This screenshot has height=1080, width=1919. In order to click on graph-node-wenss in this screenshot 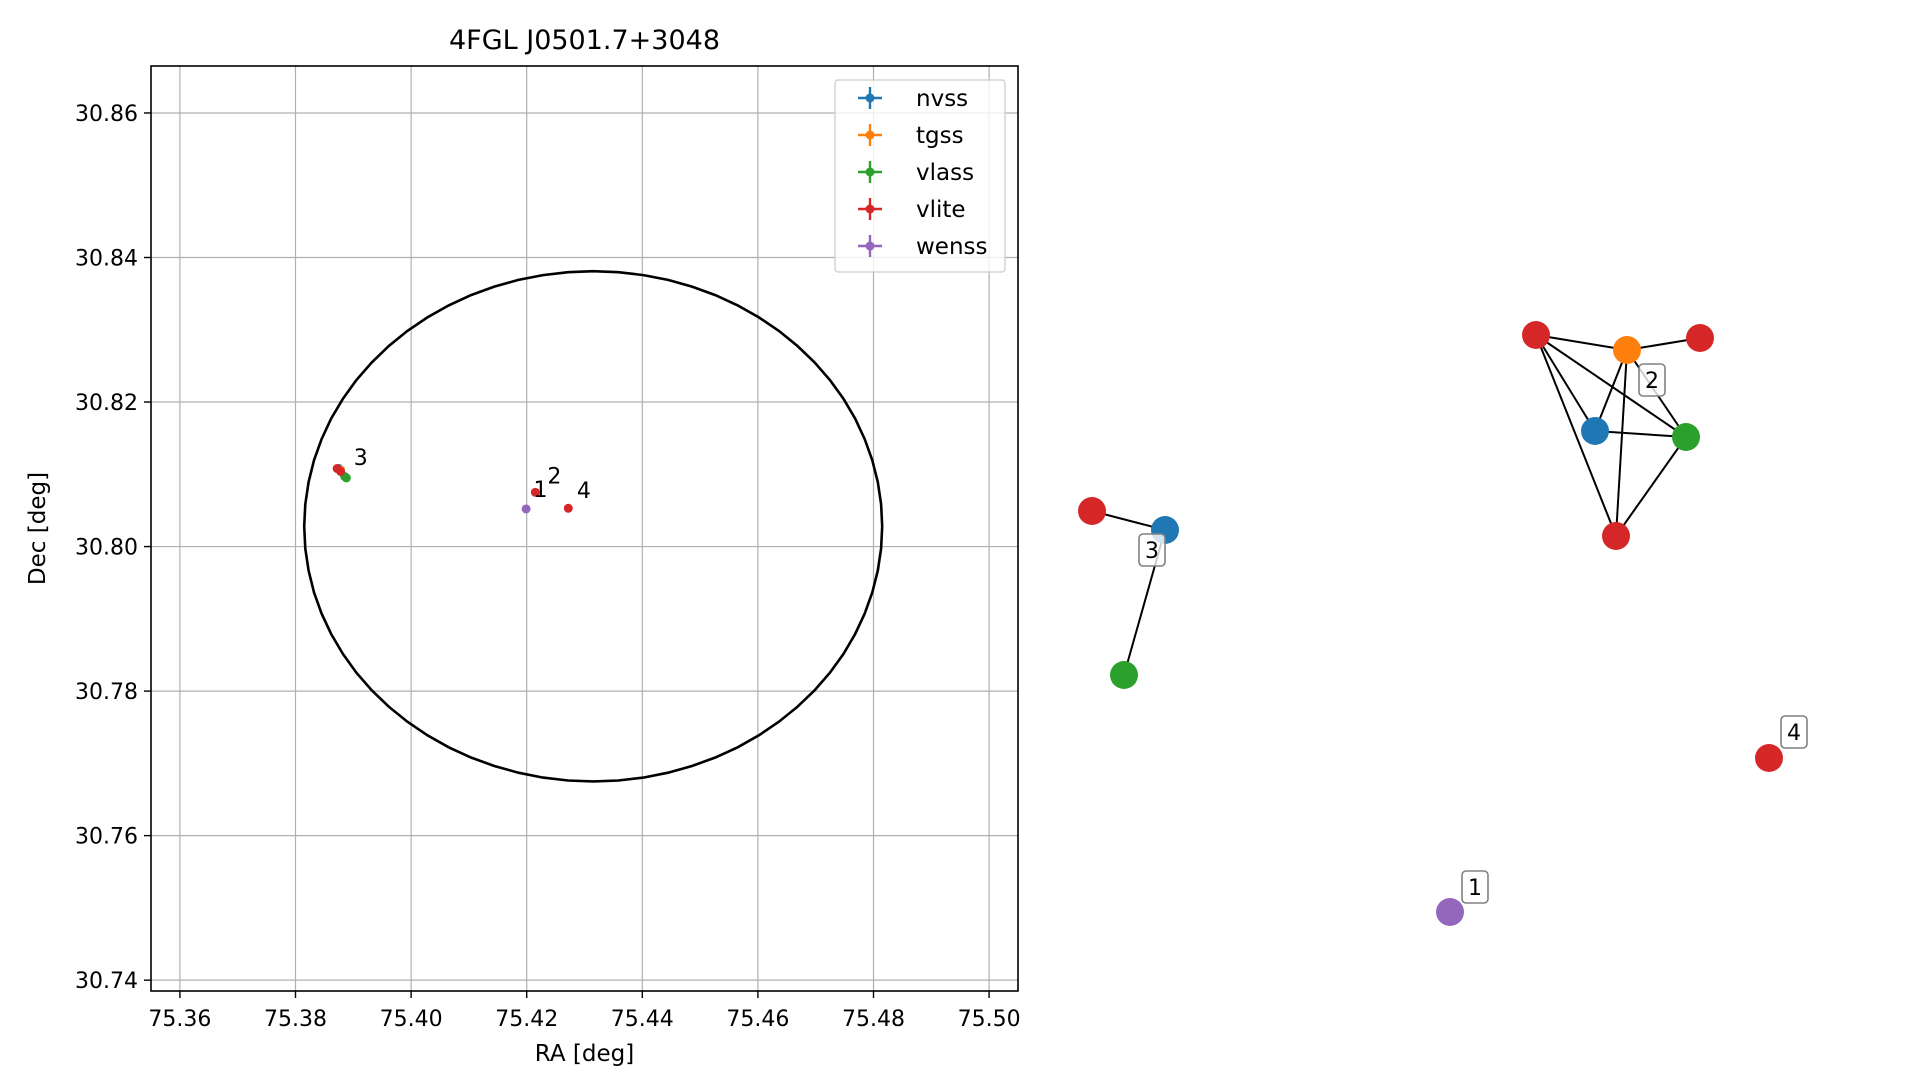, I will do `click(1450, 912)`.